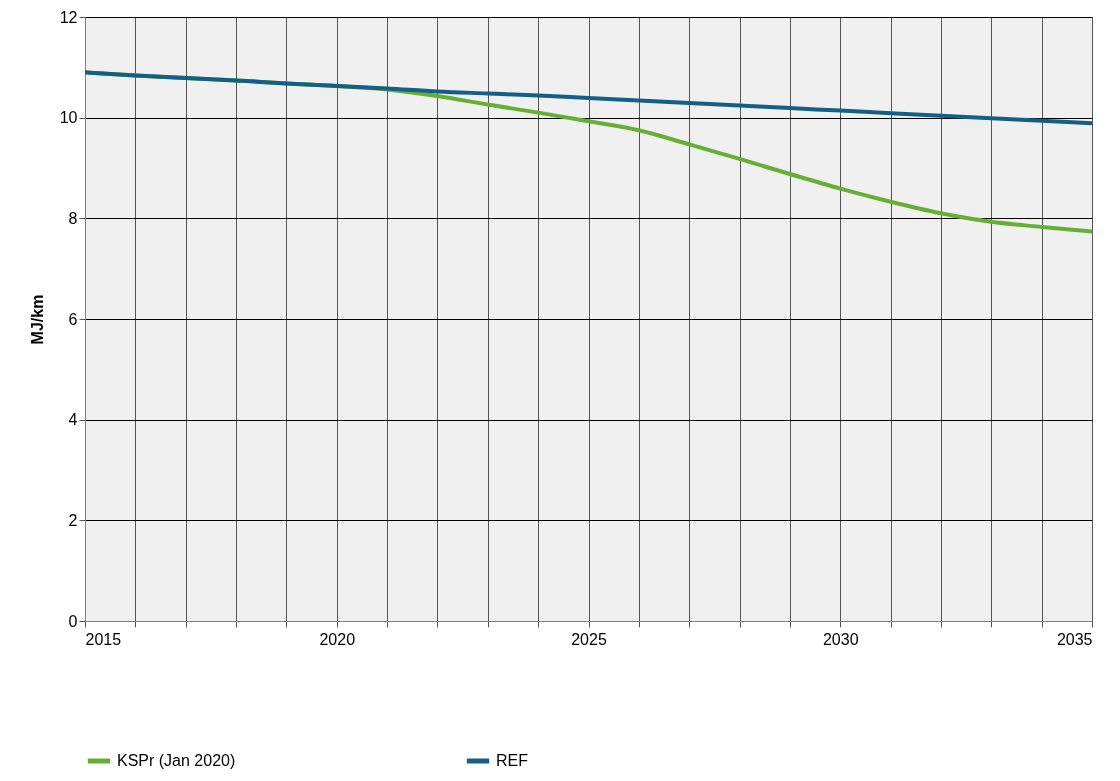 The image size is (1120, 781). What do you see at coordinates (589, 639) in the screenshot?
I see `x-tick-label: 2025` at bounding box center [589, 639].